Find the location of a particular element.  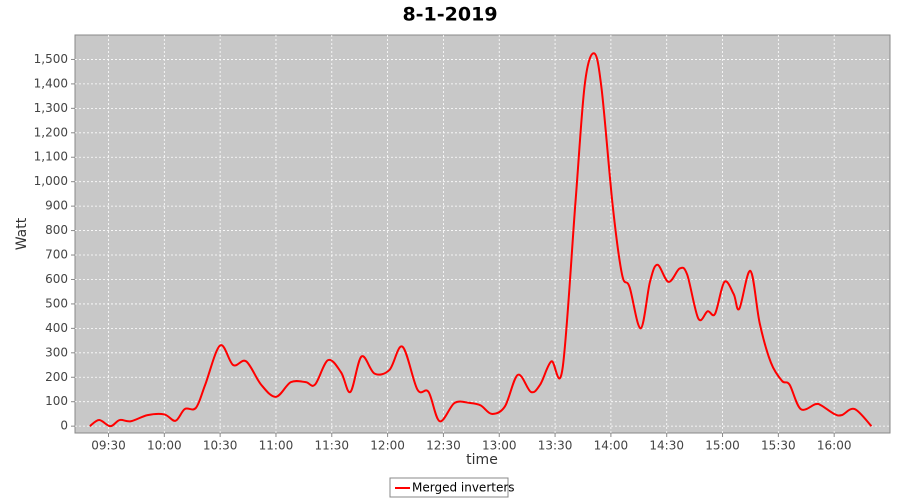

x-tick-label: 15:00 is located at coordinates (722, 446).